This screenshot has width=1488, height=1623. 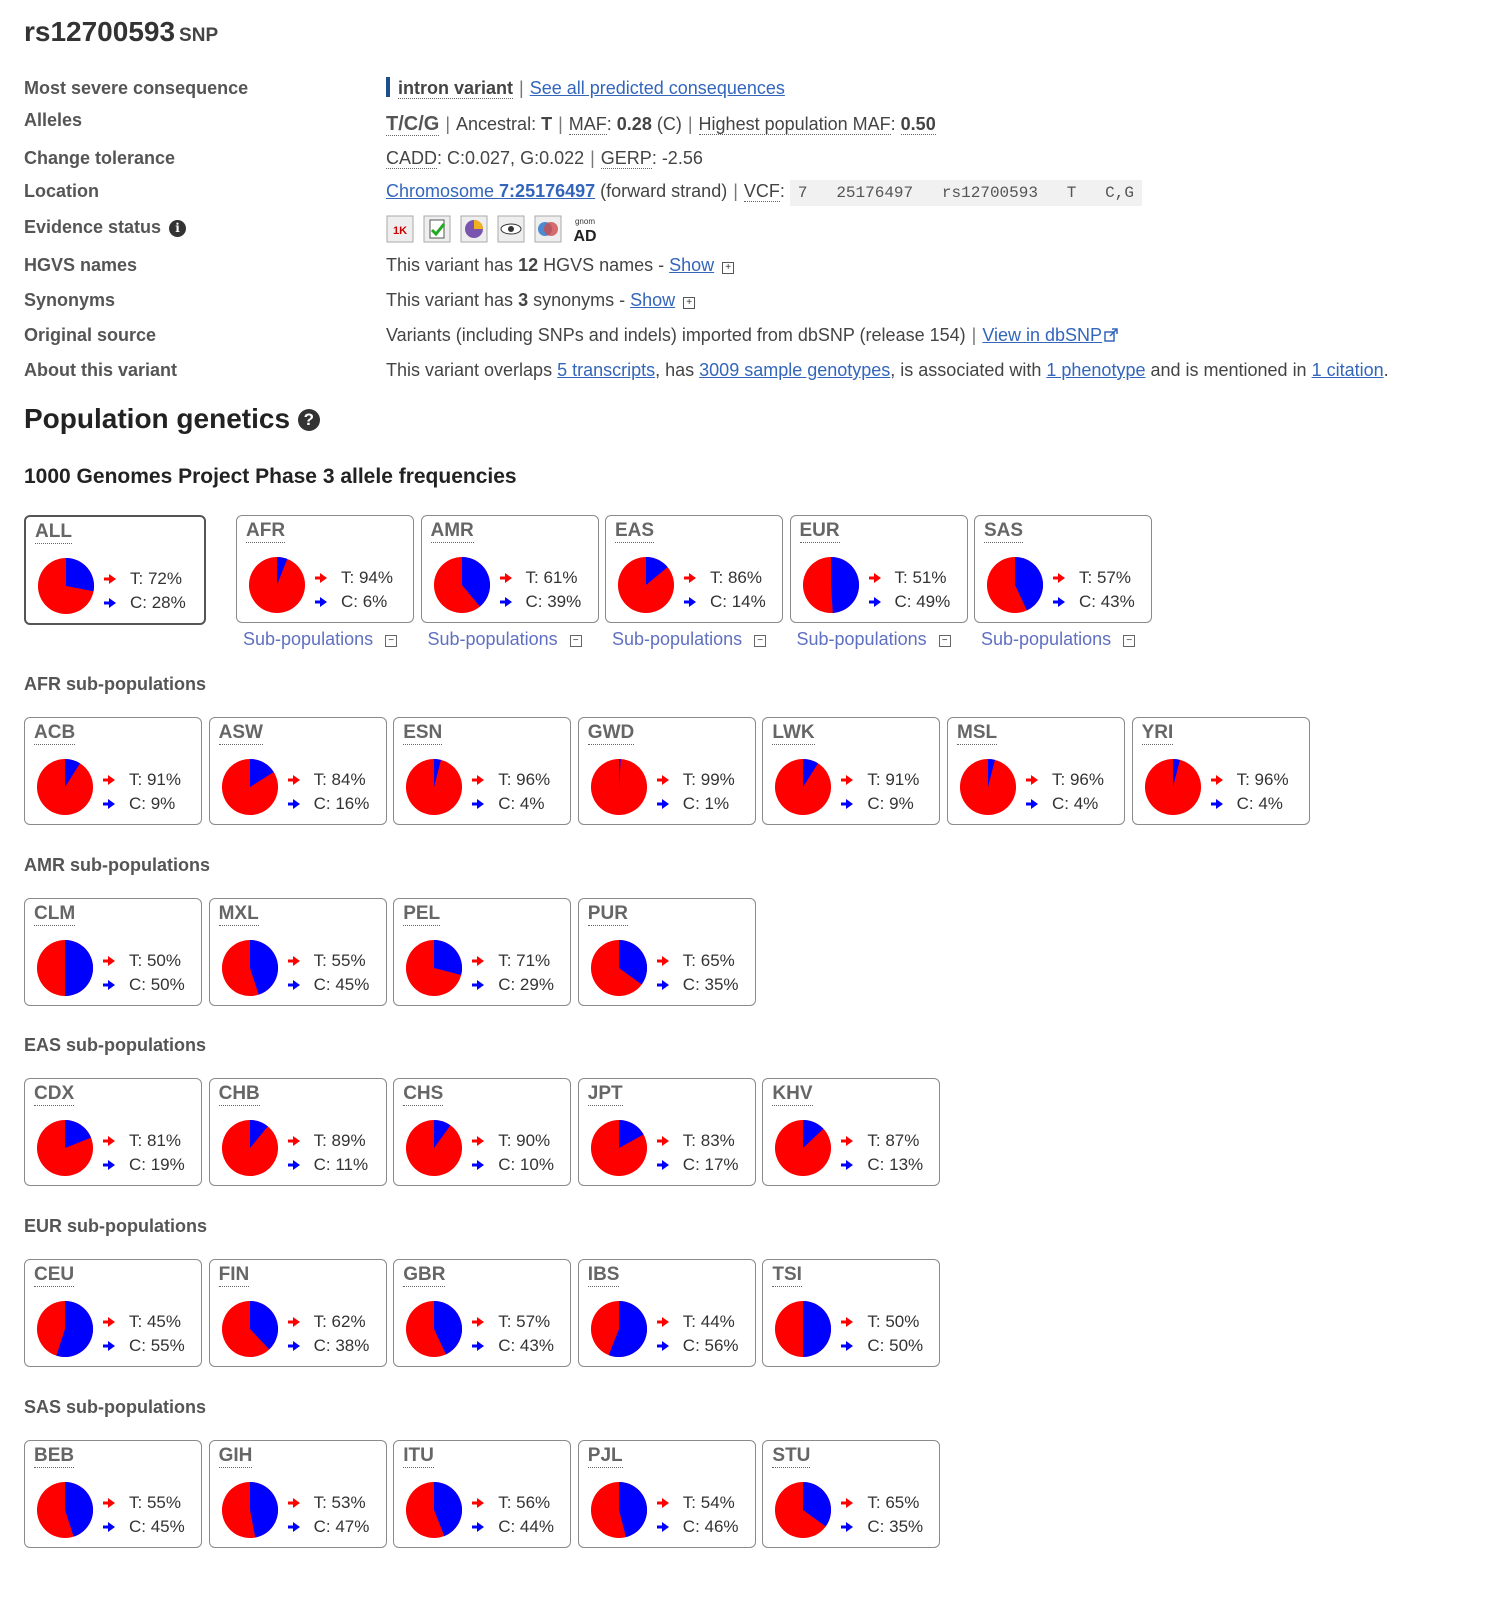 I want to click on population-code: LWK, so click(x=793, y=733).